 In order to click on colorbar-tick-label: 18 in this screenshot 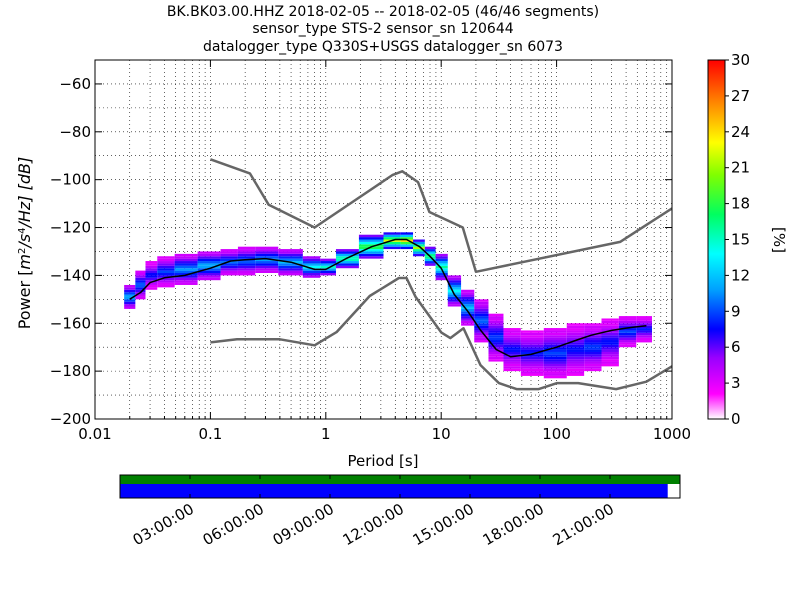, I will do `click(740, 204)`.